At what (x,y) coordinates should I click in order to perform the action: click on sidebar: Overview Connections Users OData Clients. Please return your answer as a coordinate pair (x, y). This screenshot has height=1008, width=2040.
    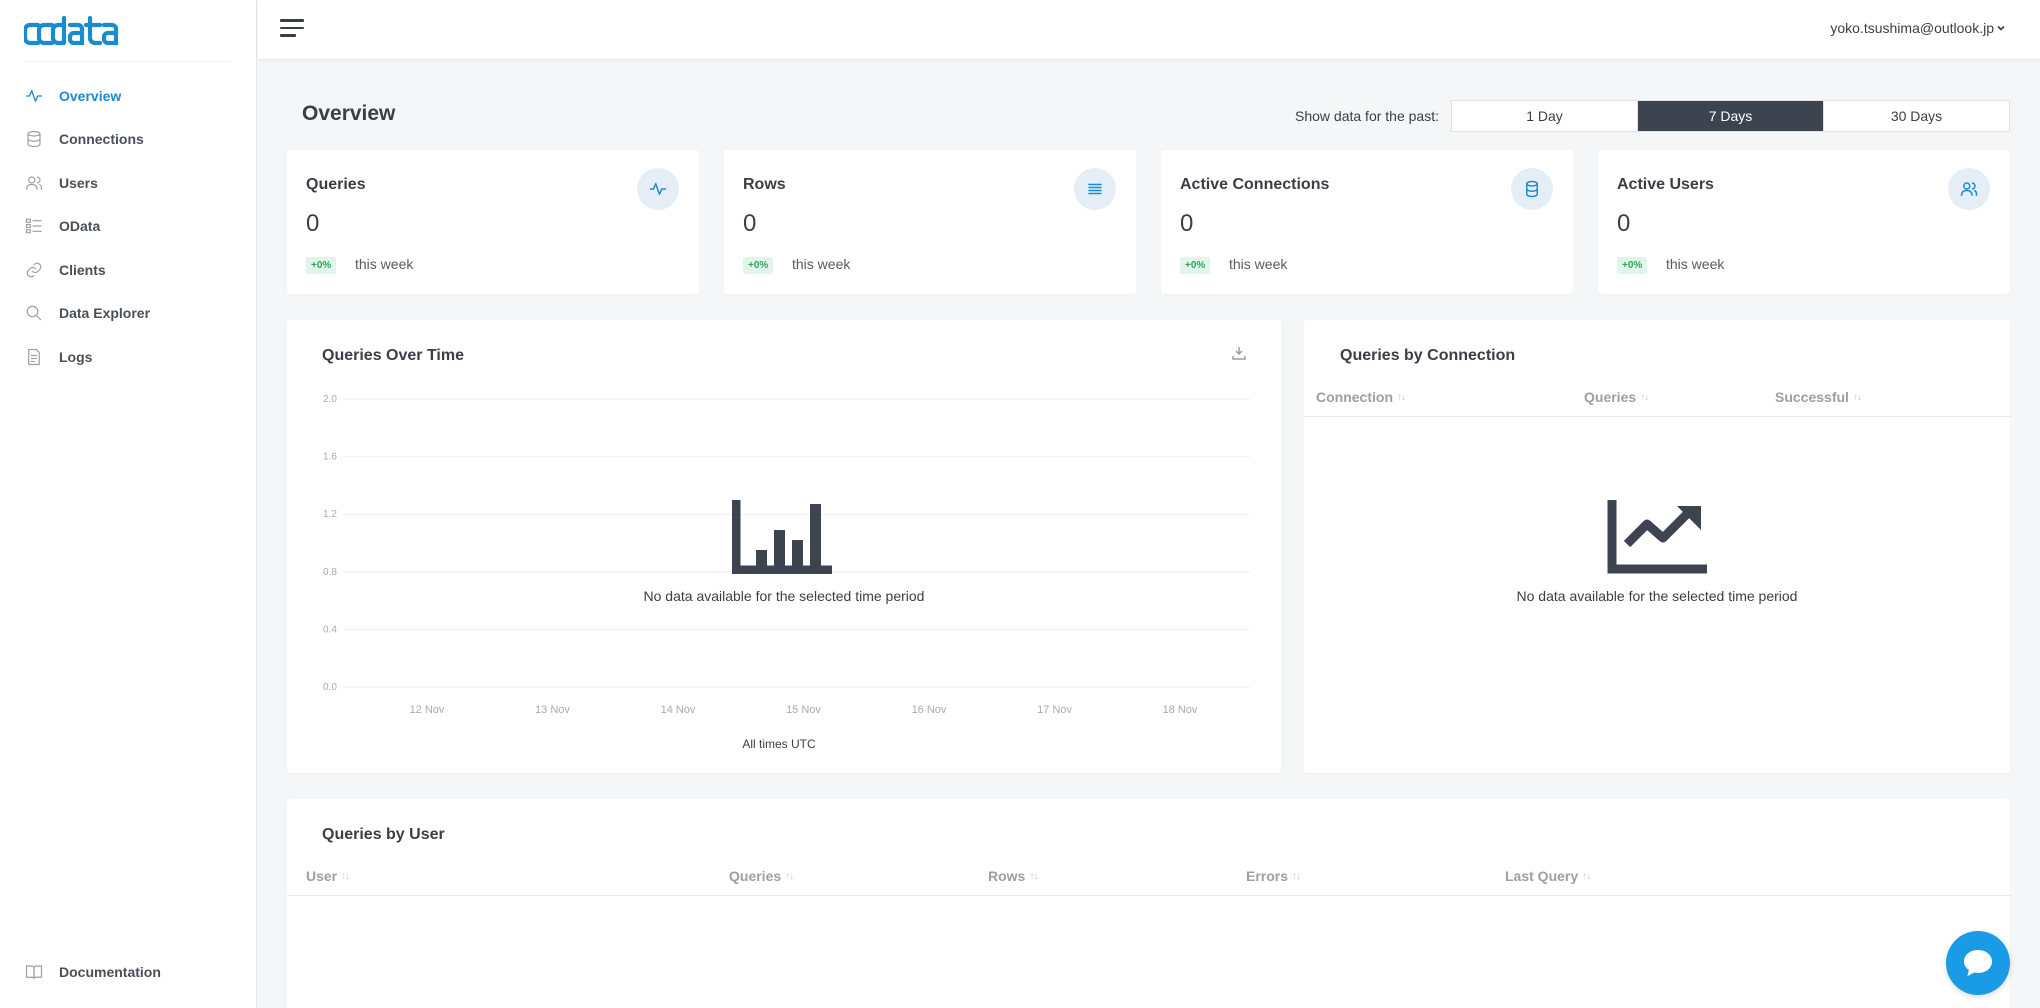
    Looking at the image, I should click on (128, 504).